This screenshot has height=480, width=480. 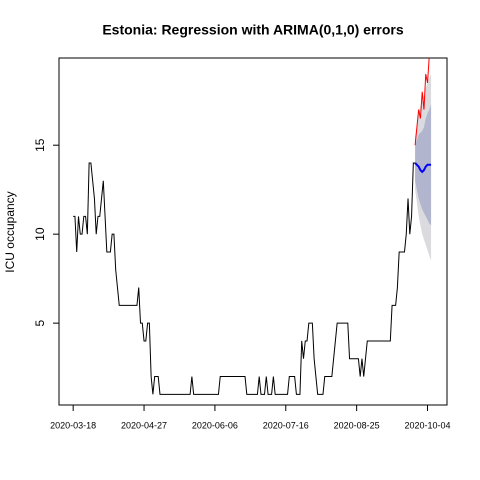 What do you see at coordinates (423, 168) in the screenshot?
I see `forecast-mean` at bounding box center [423, 168].